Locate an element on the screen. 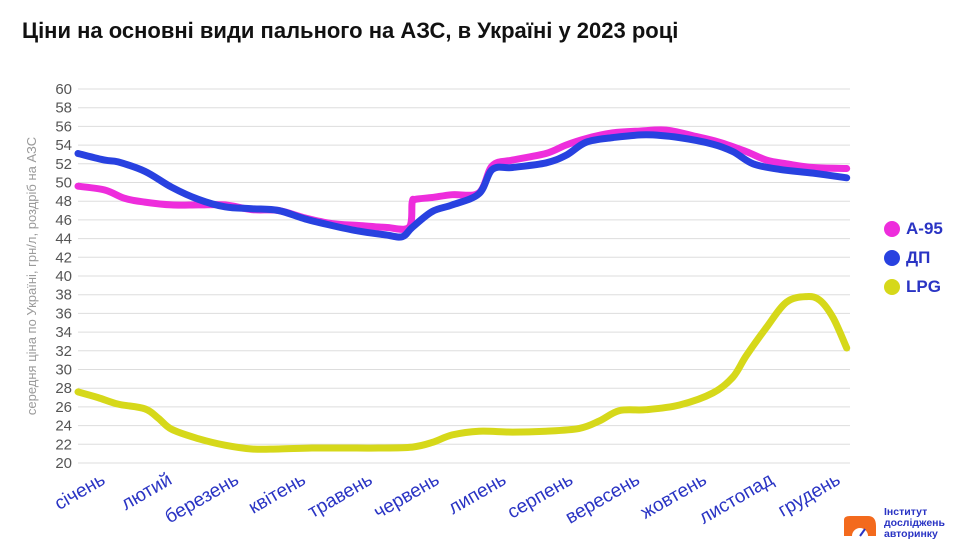 Image resolution: width=980 pixels, height=560 pixels. y-tick-label: 50 is located at coordinates (63, 183).